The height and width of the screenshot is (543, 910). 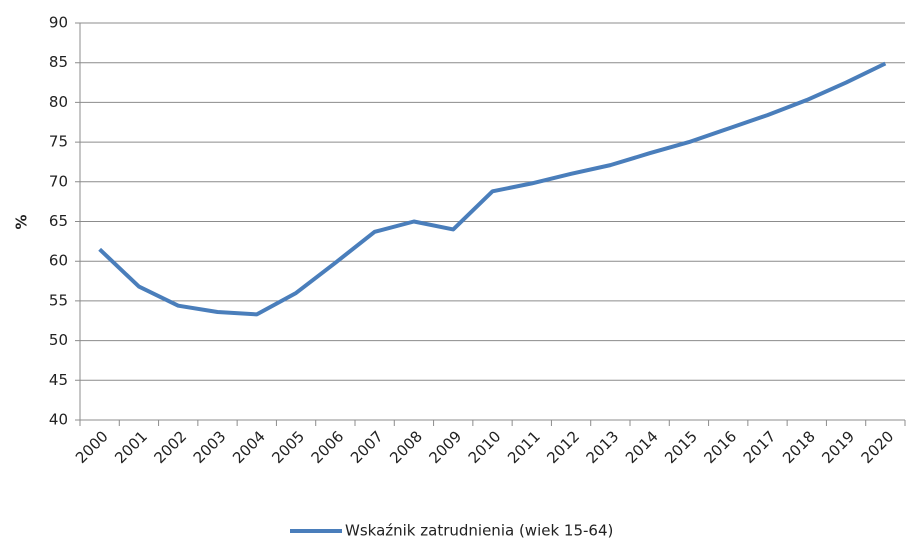 I want to click on y-tick-label: 90, so click(x=58, y=23).